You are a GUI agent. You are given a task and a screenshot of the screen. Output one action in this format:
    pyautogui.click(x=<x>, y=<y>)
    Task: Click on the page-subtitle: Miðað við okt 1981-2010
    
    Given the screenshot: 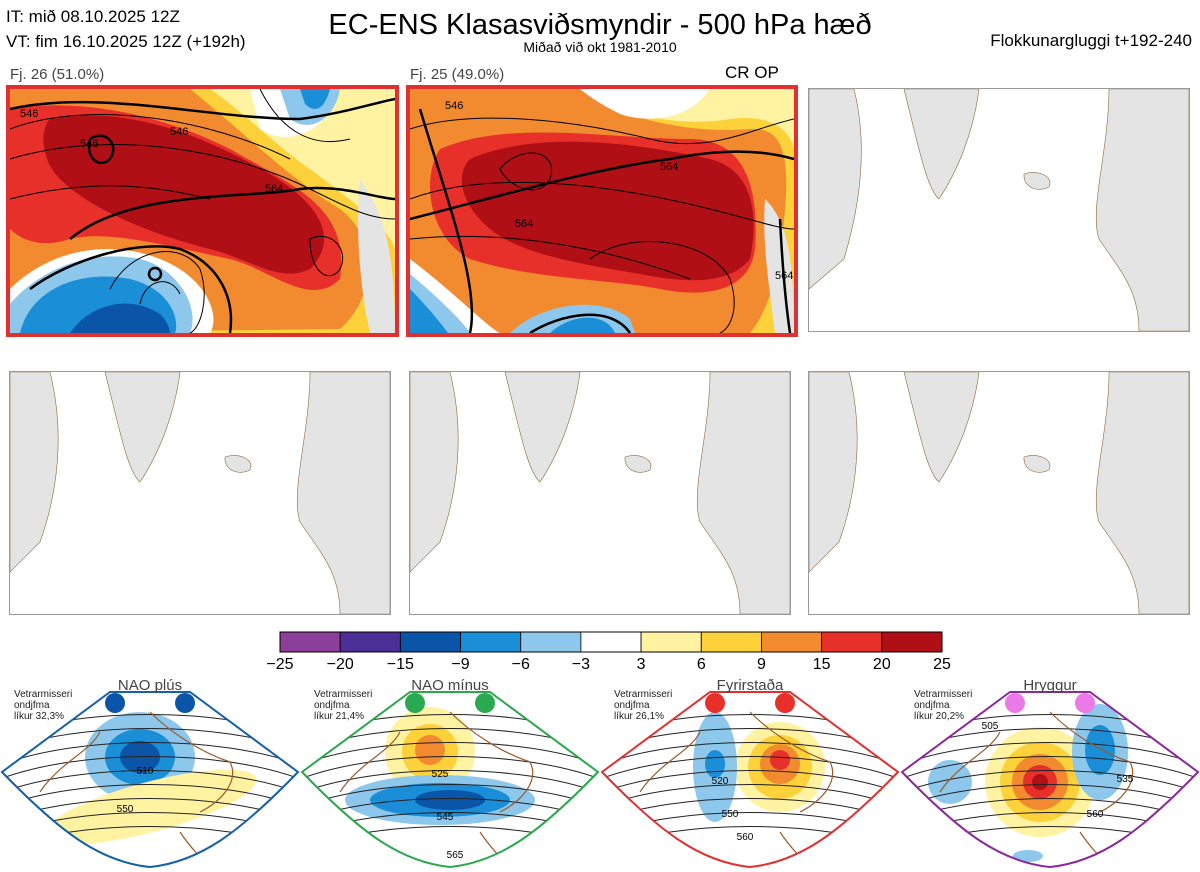 What is the action you would take?
    pyautogui.click(x=600, y=47)
    